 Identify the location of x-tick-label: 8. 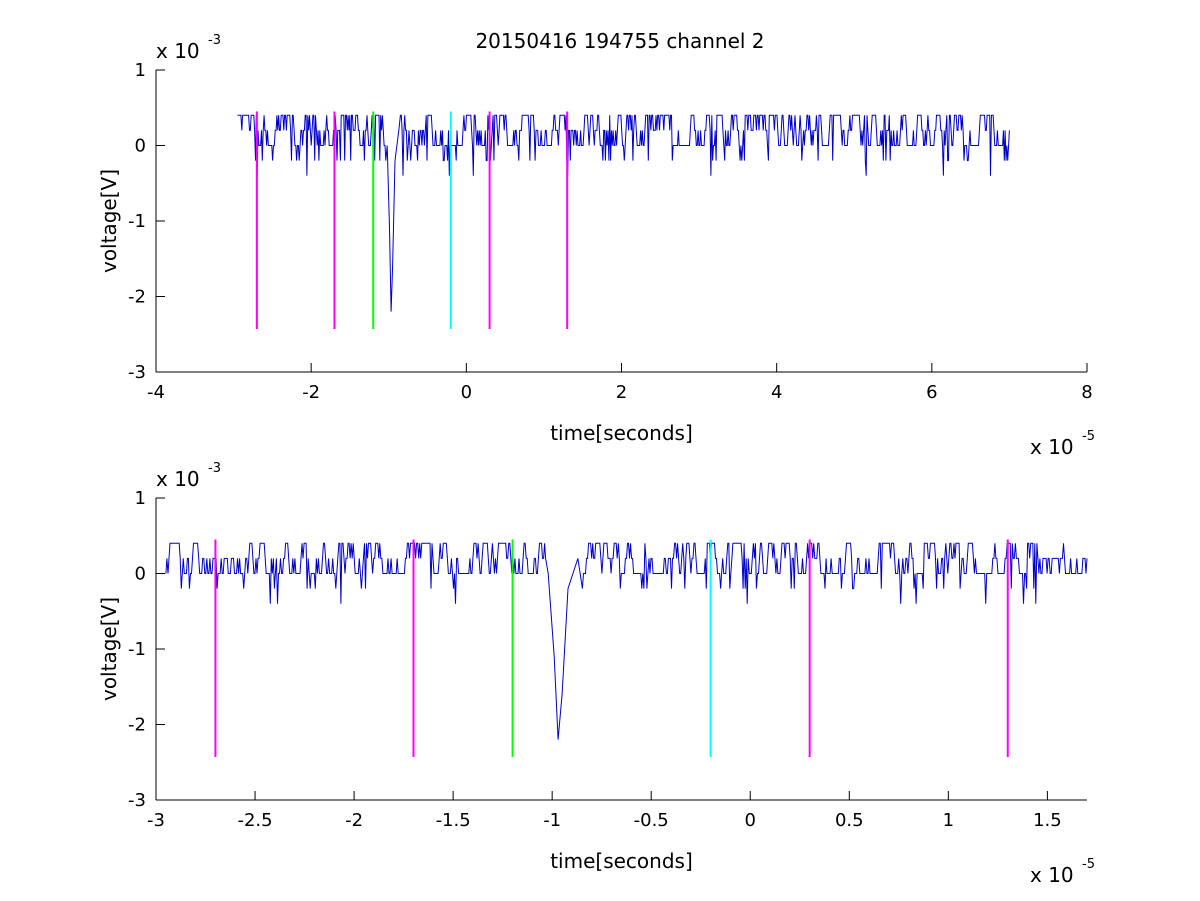
(1086, 392).